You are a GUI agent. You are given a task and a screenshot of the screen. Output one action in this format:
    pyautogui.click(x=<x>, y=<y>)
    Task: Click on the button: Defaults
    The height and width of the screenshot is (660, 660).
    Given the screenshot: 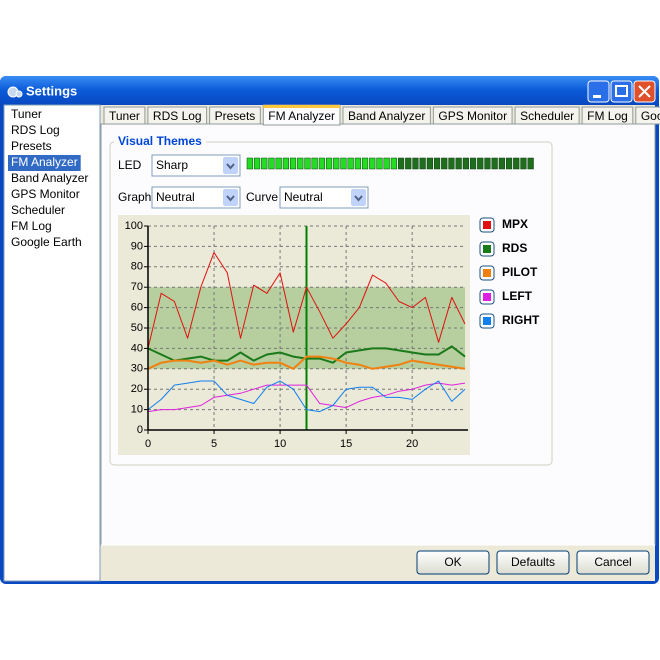 What is the action you would take?
    pyautogui.click(x=533, y=562)
    